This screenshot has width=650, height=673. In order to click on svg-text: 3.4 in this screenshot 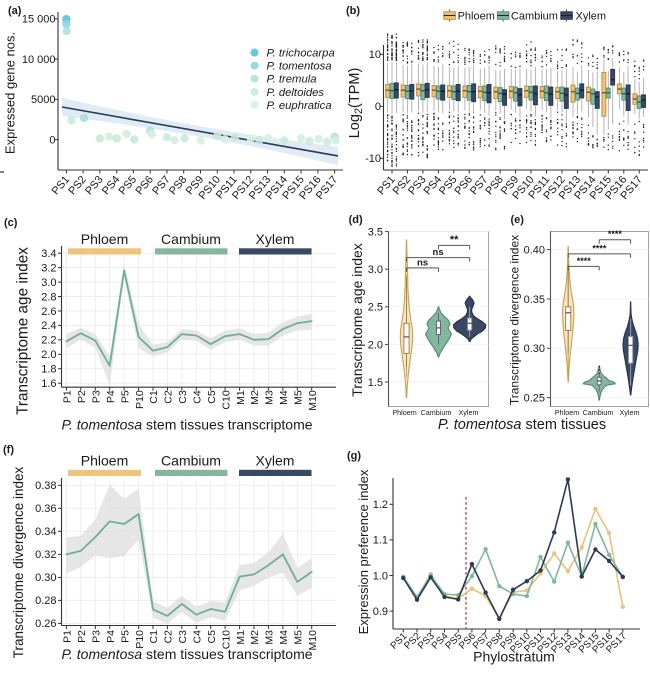, I will do `click(48, 254)`.